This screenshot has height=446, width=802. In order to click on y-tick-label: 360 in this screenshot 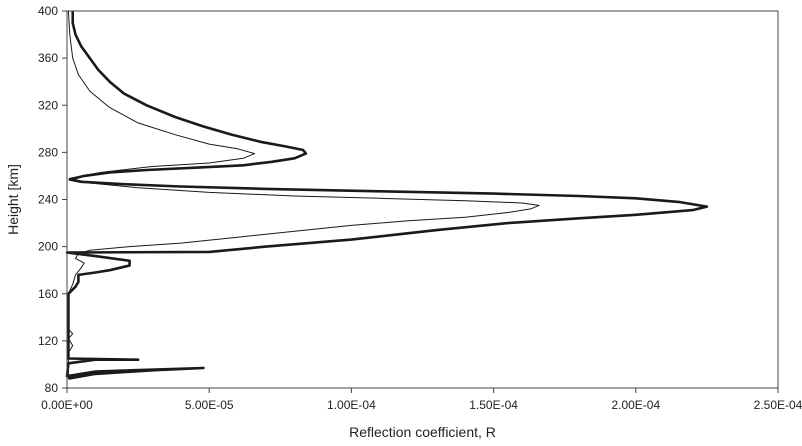, I will do `click(48, 58)`.